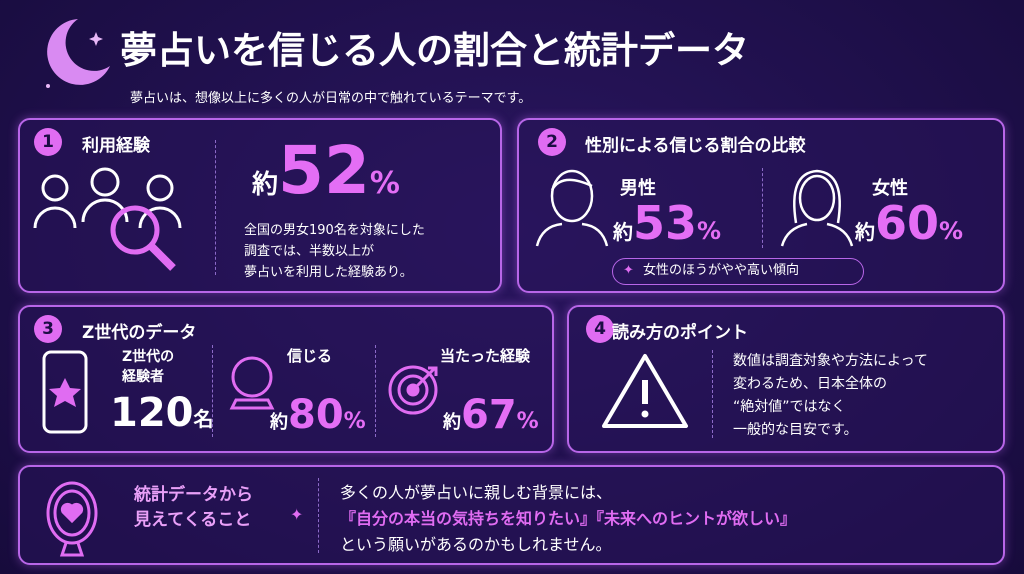 The width and height of the screenshot is (1024, 574). Describe the element at coordinates (600, 329) in the screenshot. I see `card-number: 4` at that location.